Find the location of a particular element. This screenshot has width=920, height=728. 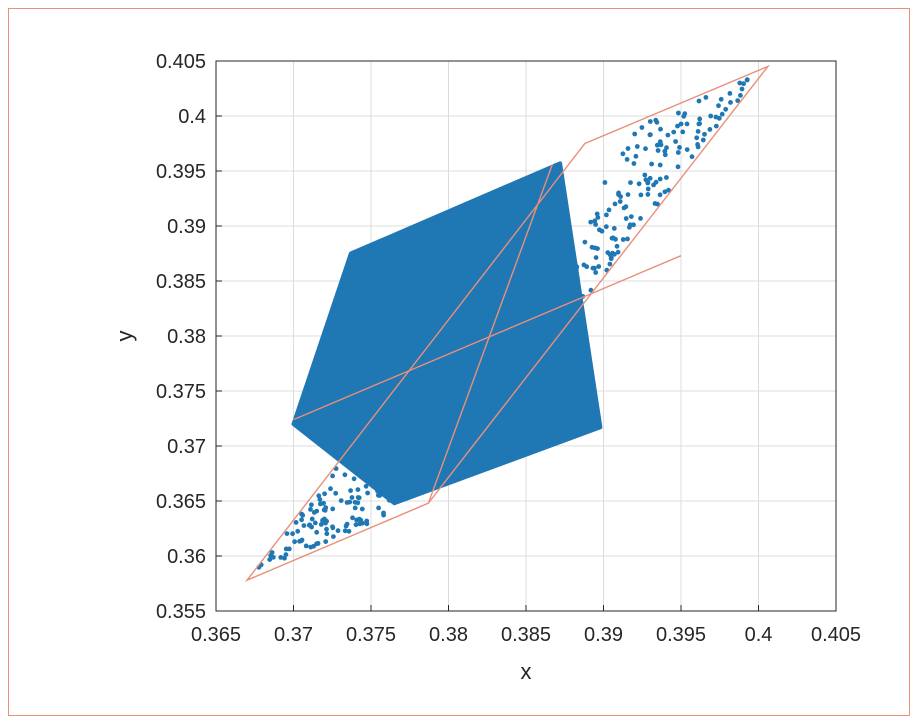

x-tick-label: 0.38 is located at coordinates (448, 635).